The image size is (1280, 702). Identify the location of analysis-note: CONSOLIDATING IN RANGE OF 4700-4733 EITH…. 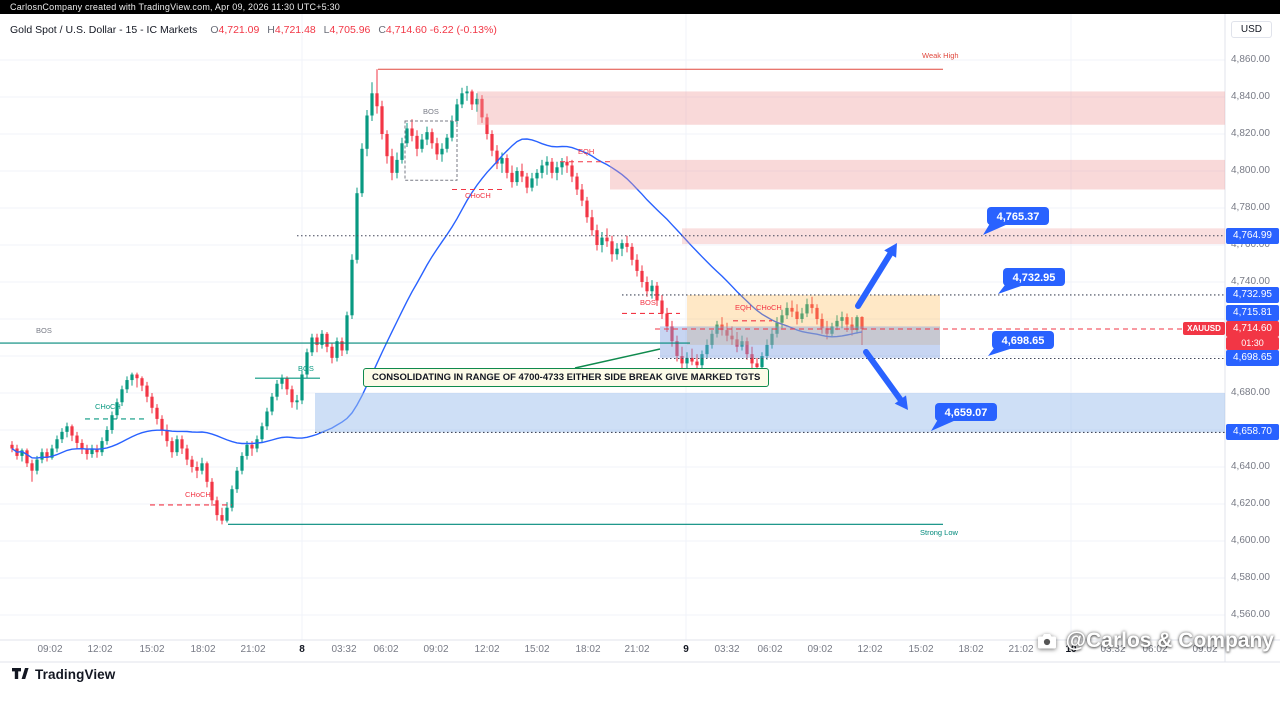
(566, 377).